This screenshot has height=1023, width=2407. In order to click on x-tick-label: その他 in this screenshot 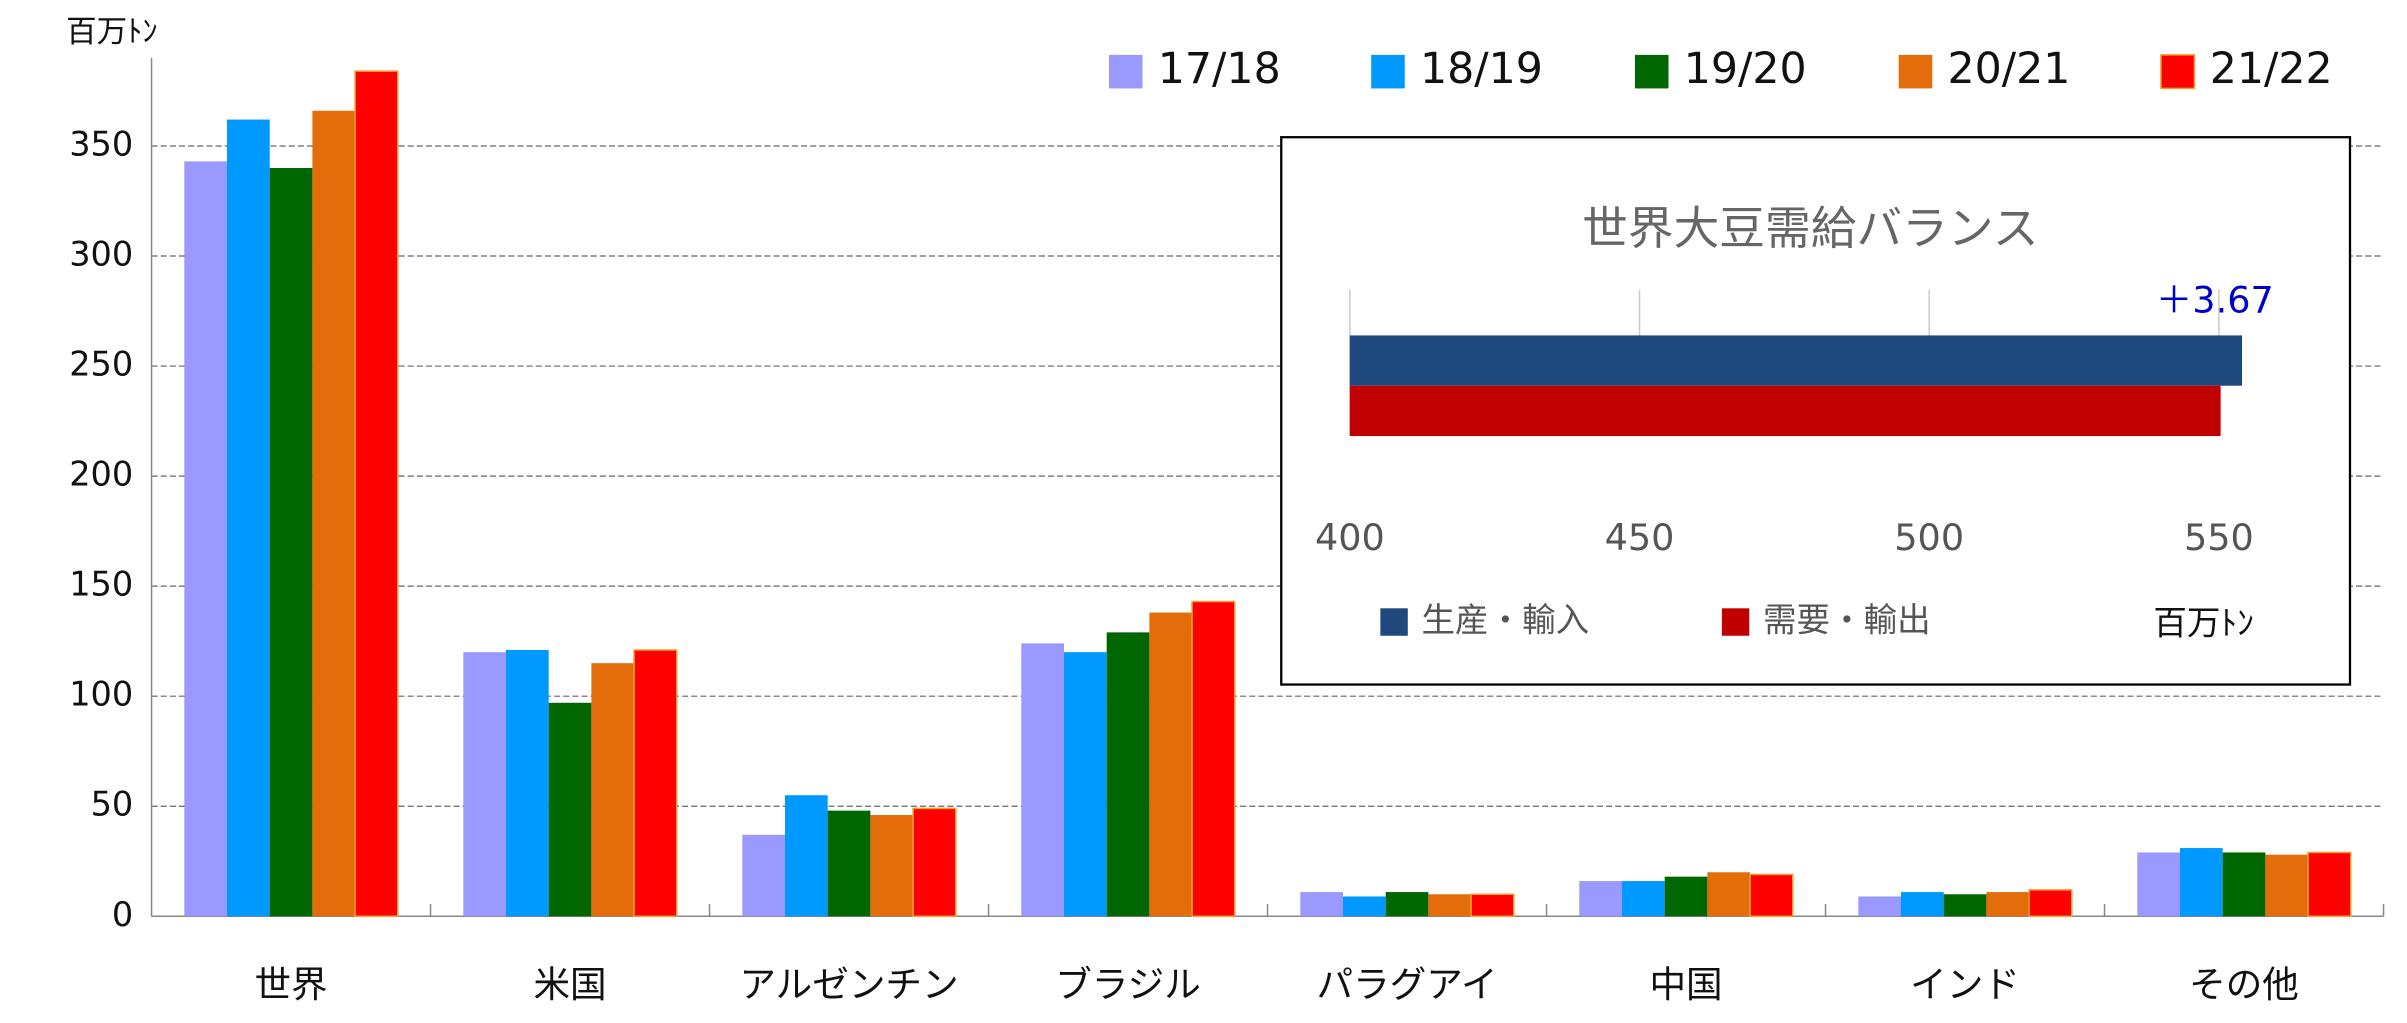, I will do `click(2244, 984)`.